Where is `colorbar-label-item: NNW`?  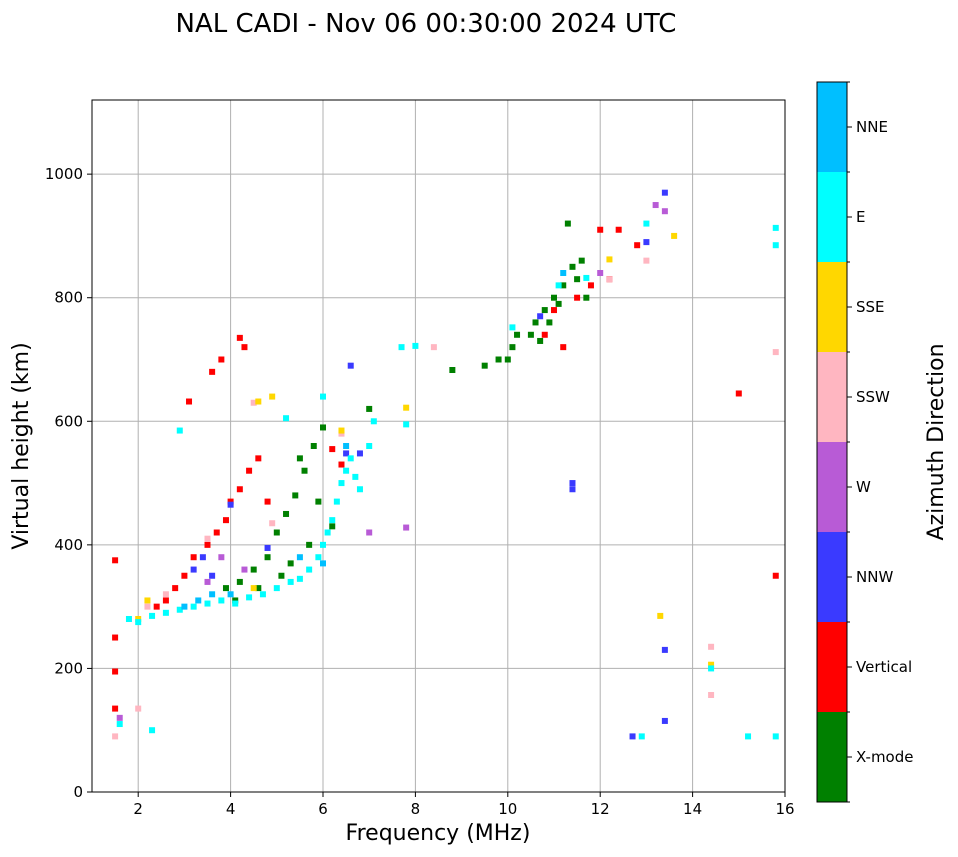 colorbar-label-item: NNW is located at coordinates (874, 577).